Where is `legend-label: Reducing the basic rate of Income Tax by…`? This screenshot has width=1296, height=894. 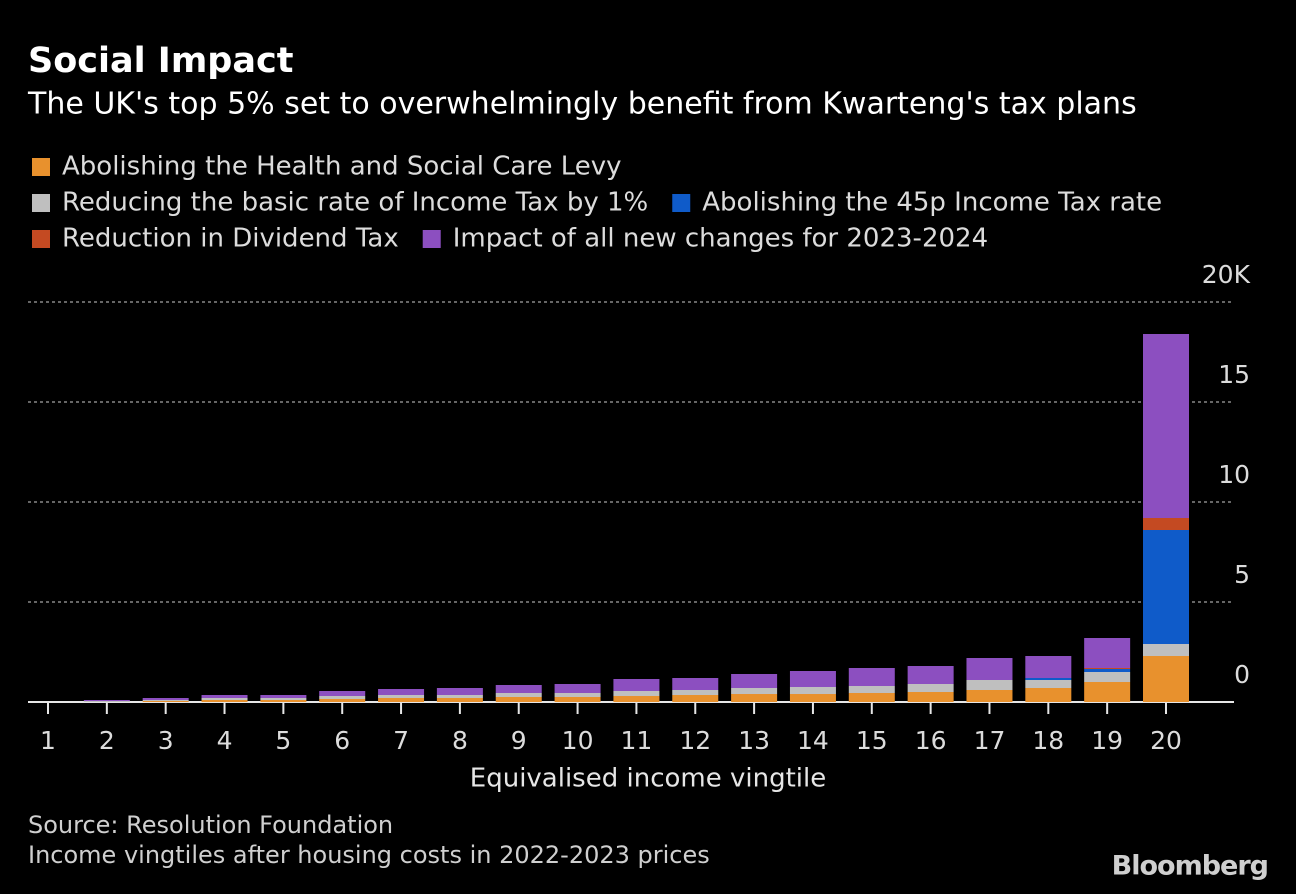
legend-label: Reducing the basic rate of Income Tax by… is located at coordinates (355, 203).